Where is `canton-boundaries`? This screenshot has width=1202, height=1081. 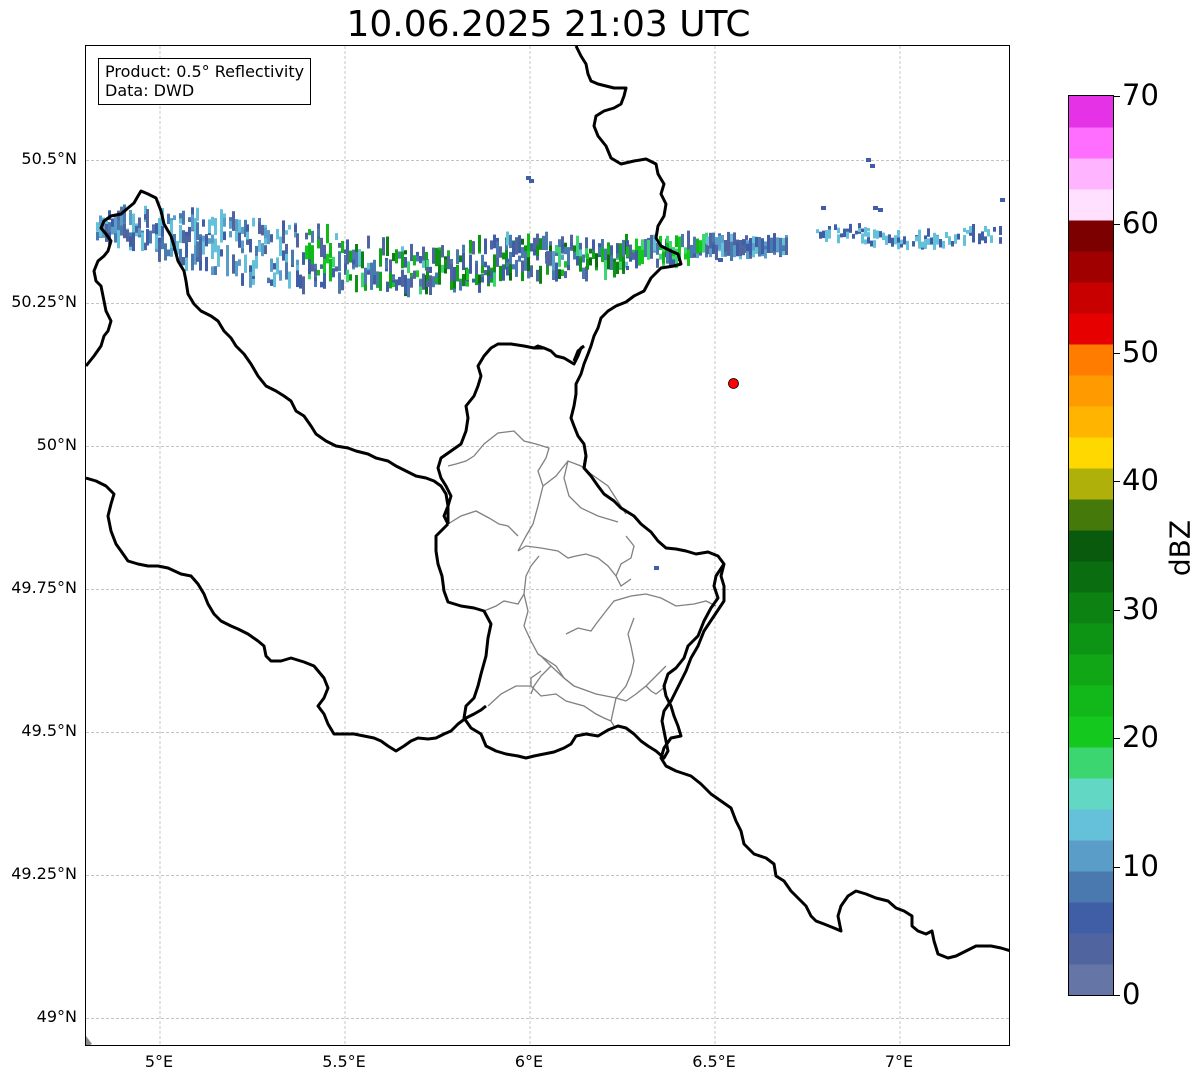 canton-boundaries is located at coordinates (582, 578).